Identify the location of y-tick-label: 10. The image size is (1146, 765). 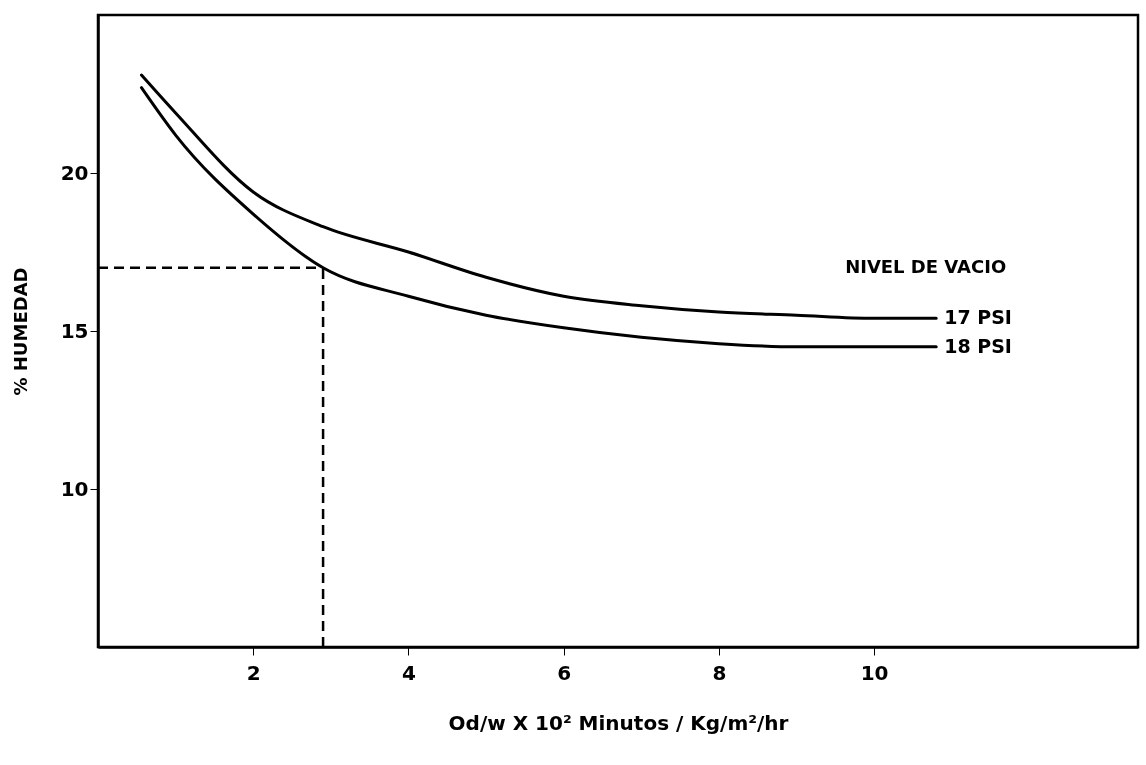
(74, 488).